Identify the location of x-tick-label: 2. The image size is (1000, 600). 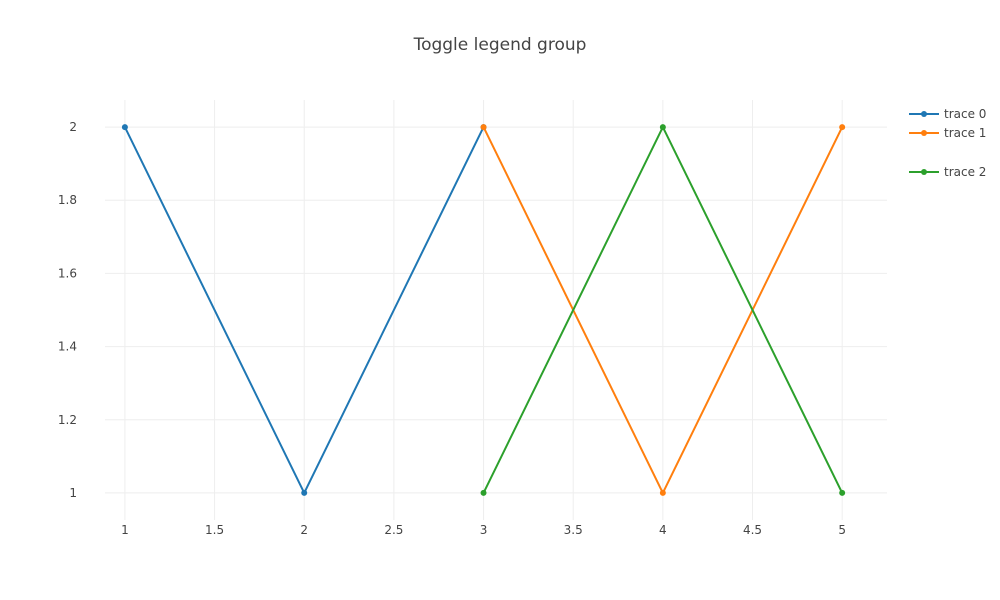
(304, 530).